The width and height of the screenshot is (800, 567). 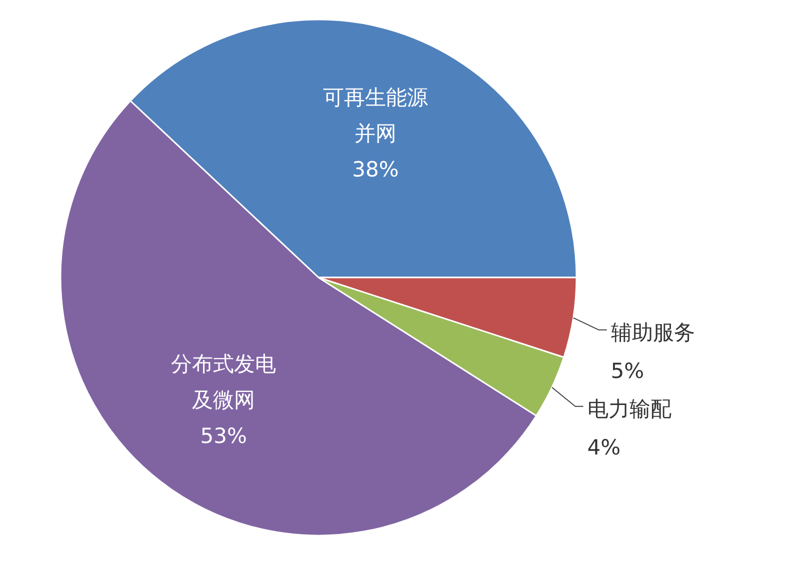 What do you see at coordinates (223, 436) in the screenshot?
I see `data-label: 53%` at bounding box center [223, 436].